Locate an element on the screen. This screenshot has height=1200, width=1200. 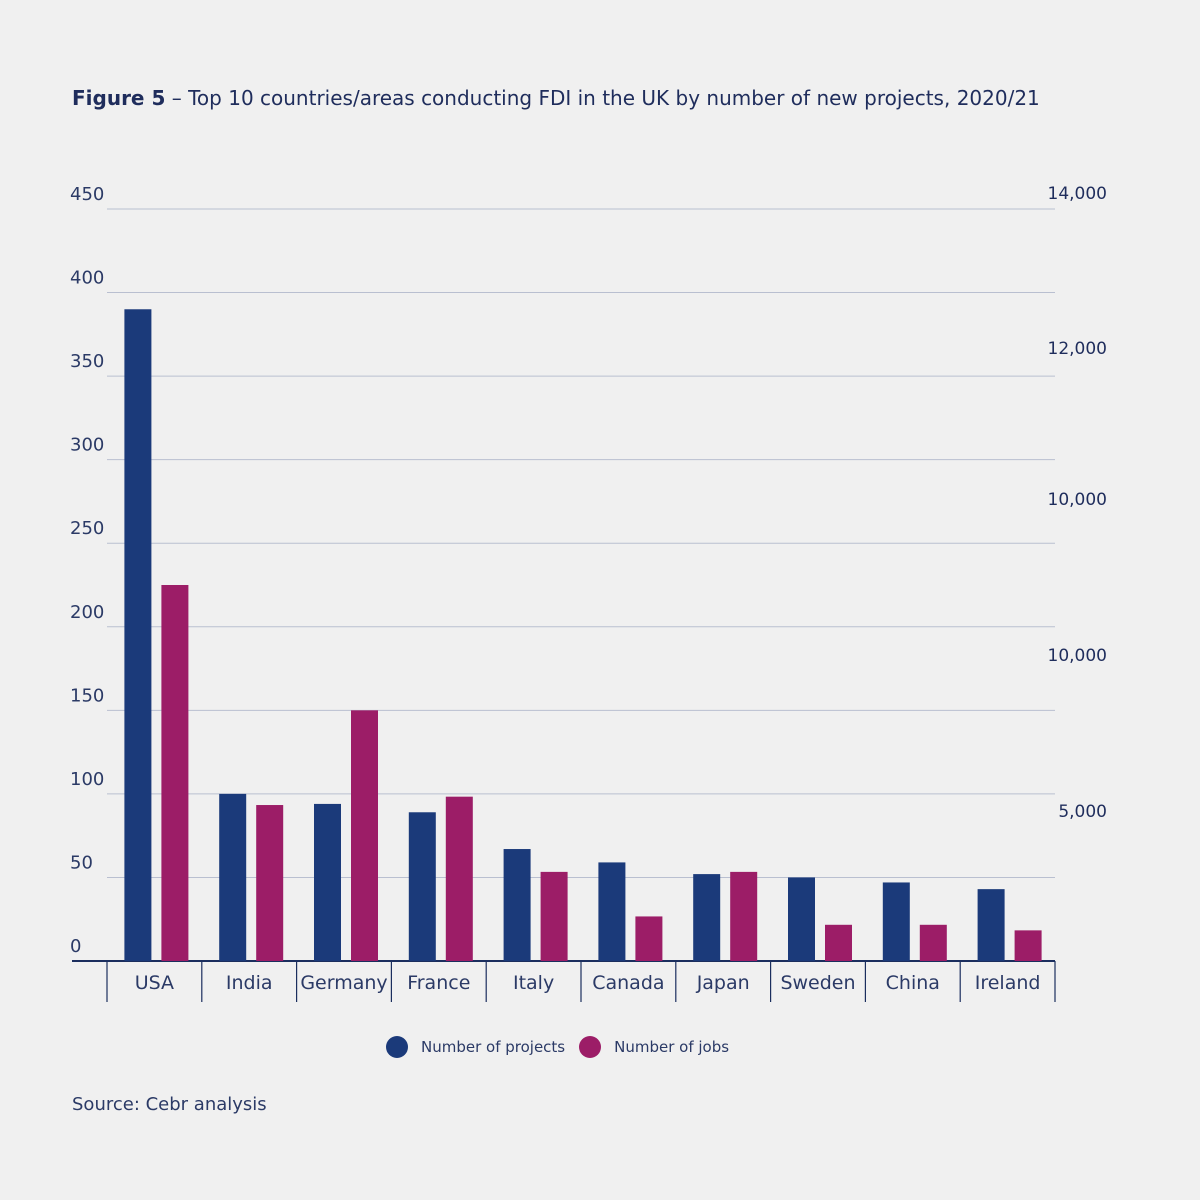
y-tick-label-left: 250 is located at coordinates (87, 528).